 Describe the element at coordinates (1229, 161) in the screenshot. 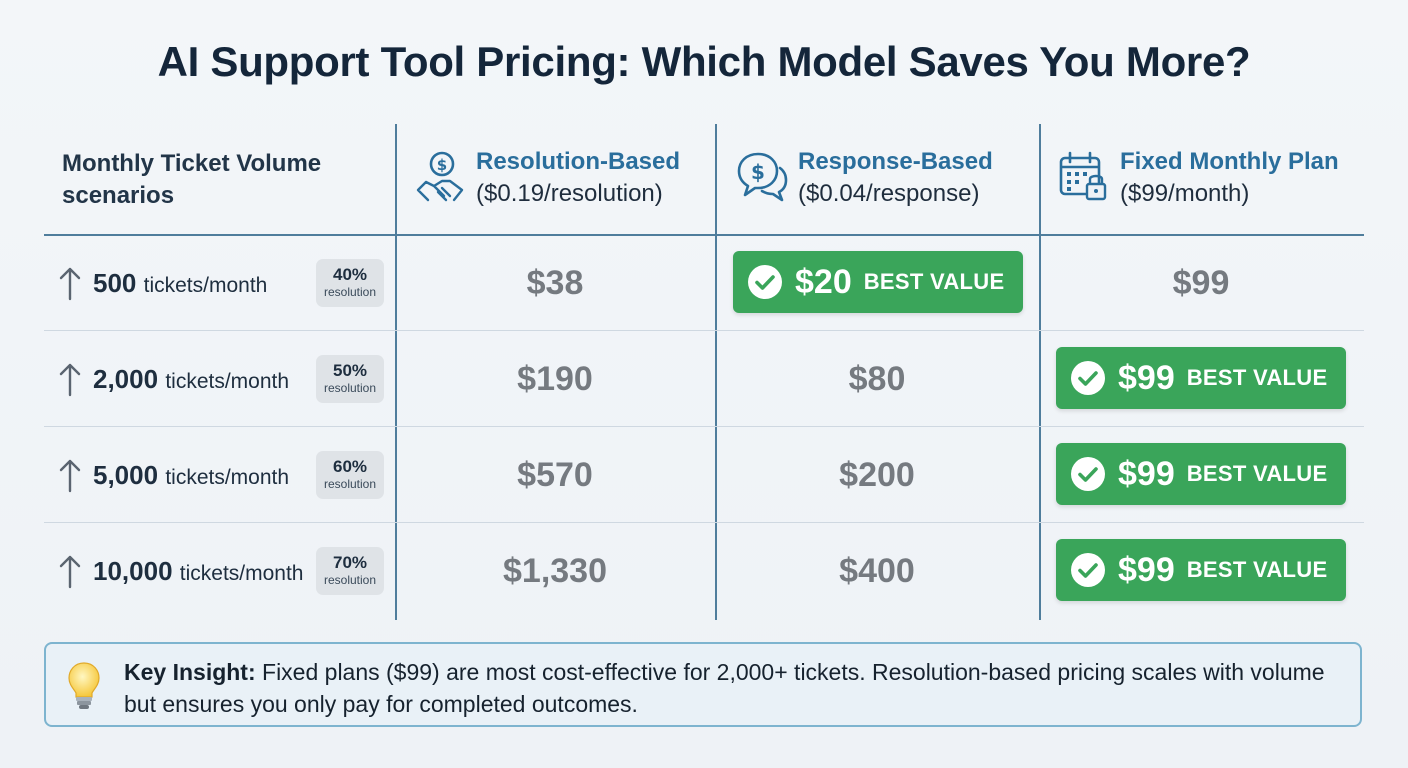

I see `column-name: Fixed Monthly Plan` at that location.